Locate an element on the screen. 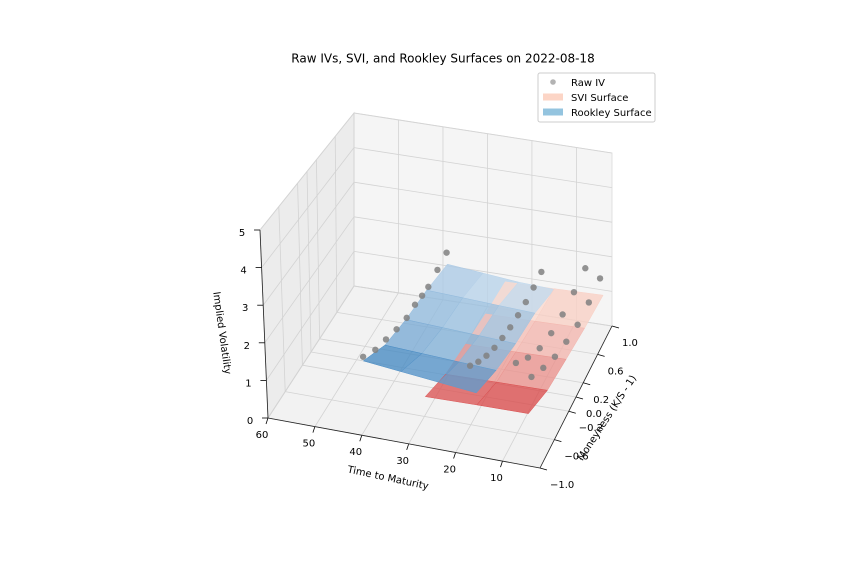 The height and width of the screenshot is (580, 864). x-tick-label: 10 is located at coordinates (496, 478).